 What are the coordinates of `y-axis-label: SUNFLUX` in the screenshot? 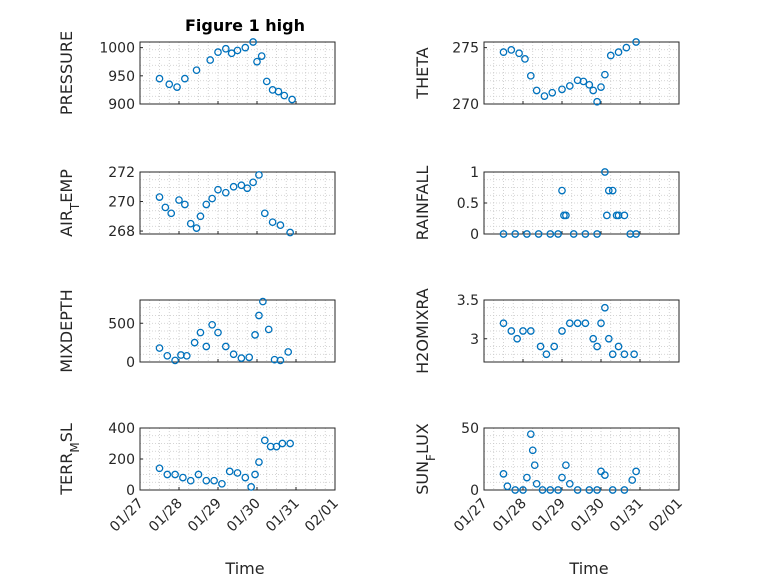 It's located at (425, 459).